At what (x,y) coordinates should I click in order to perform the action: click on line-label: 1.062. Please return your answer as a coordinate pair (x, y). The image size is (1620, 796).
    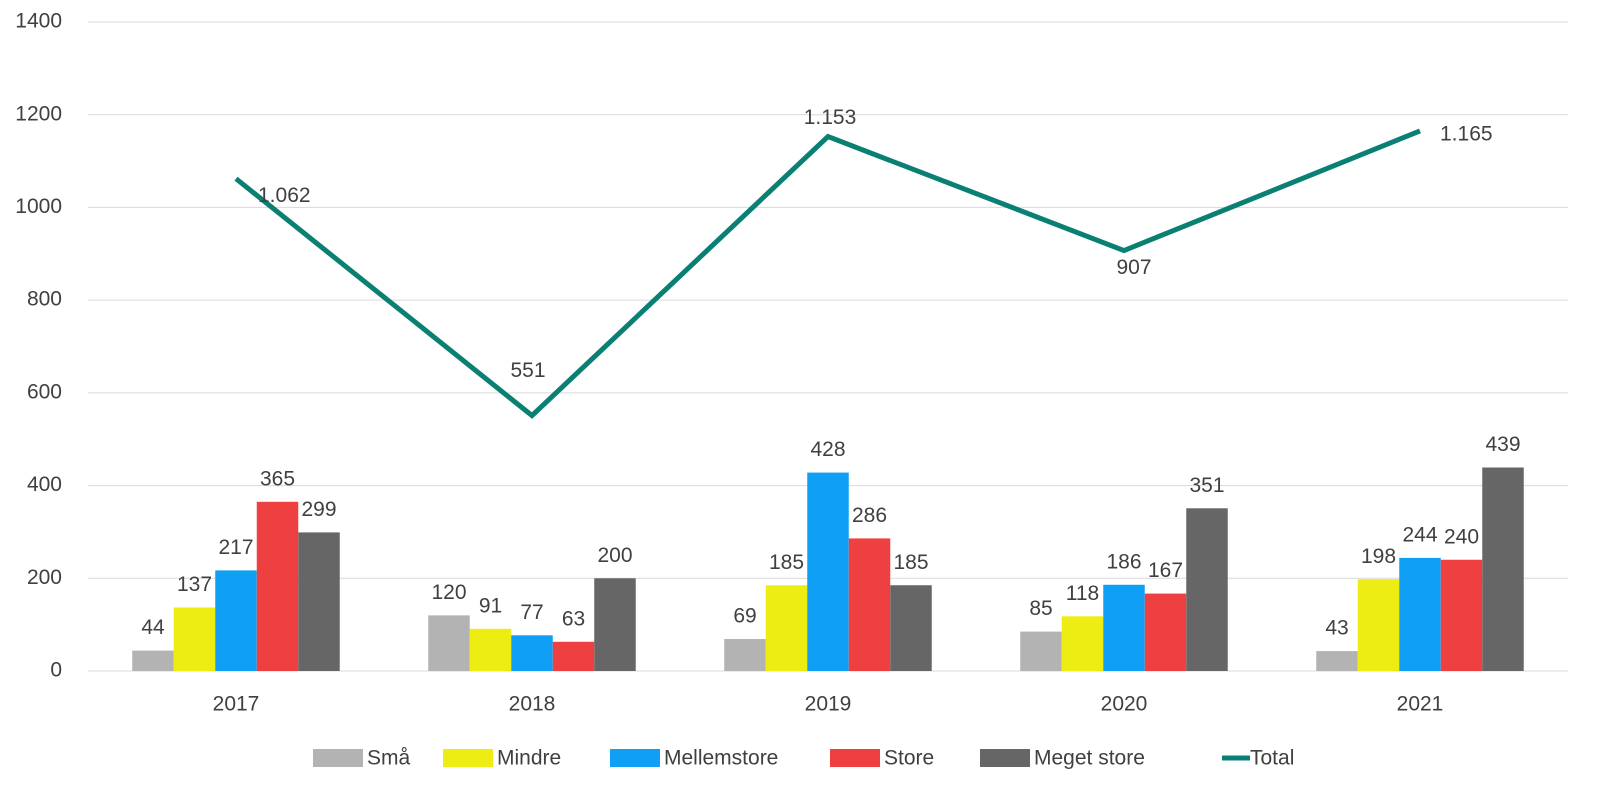
    Looking at the image, I should click on (284, 195).